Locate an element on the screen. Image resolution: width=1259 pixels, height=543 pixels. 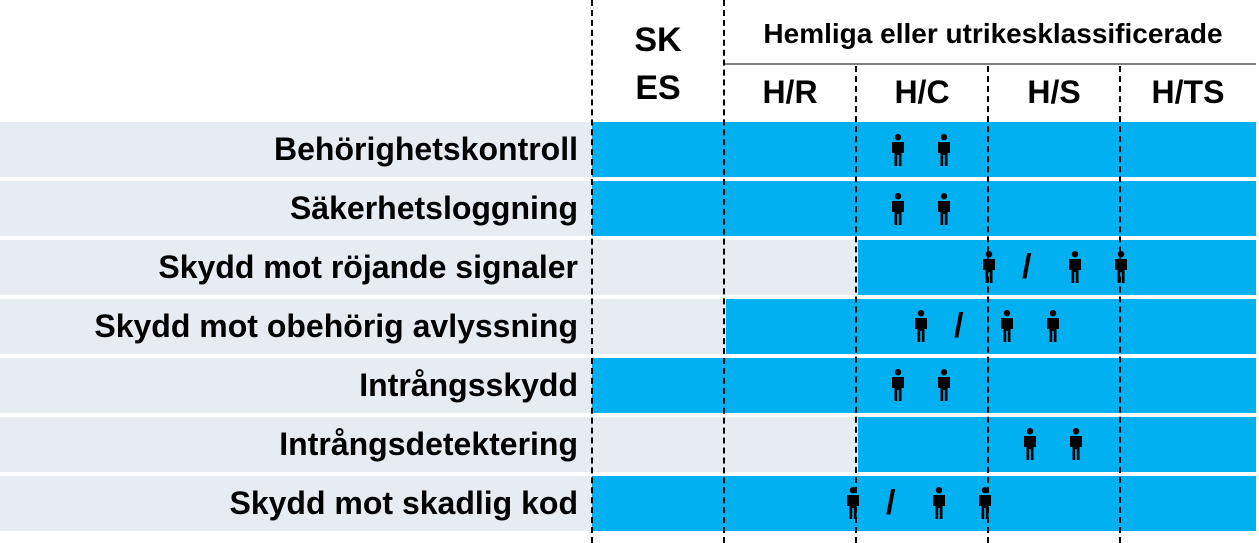
column-divider-skes is located at coordinates (592, 271).